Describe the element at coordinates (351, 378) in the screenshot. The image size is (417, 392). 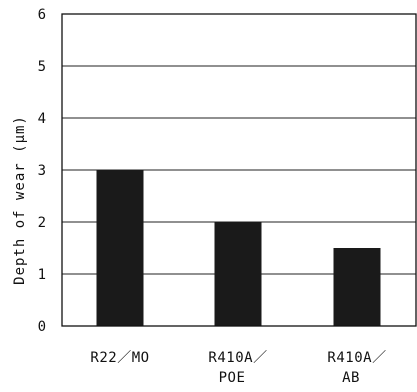
I see `x-category-label: AB` at that location.